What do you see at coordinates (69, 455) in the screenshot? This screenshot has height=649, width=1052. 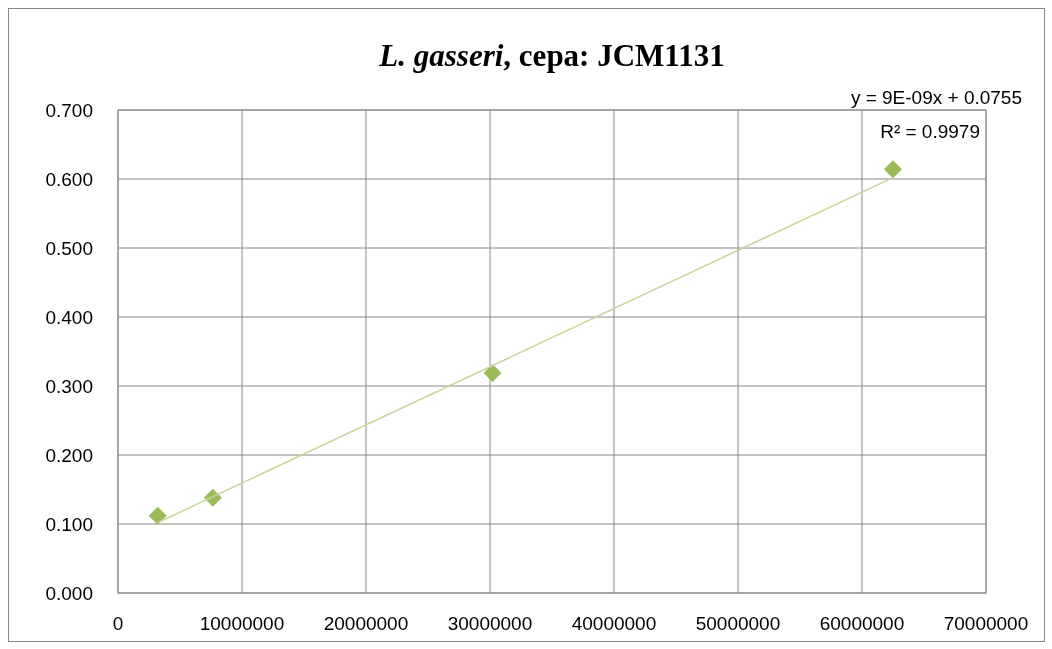 I see `y-tick-label: 0.200` at bounding box center [69, 455].